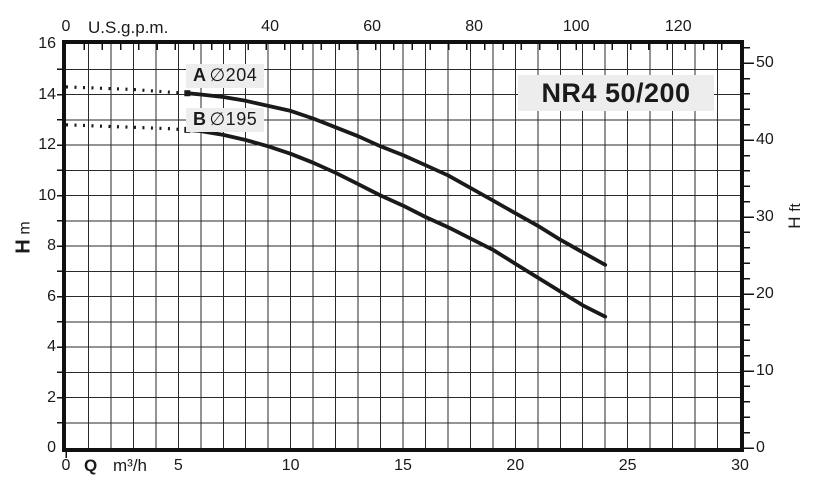  Describe the element at coordinates (126, 90) in the screenshot. I see `curve-a-dotted-extension` at that location.